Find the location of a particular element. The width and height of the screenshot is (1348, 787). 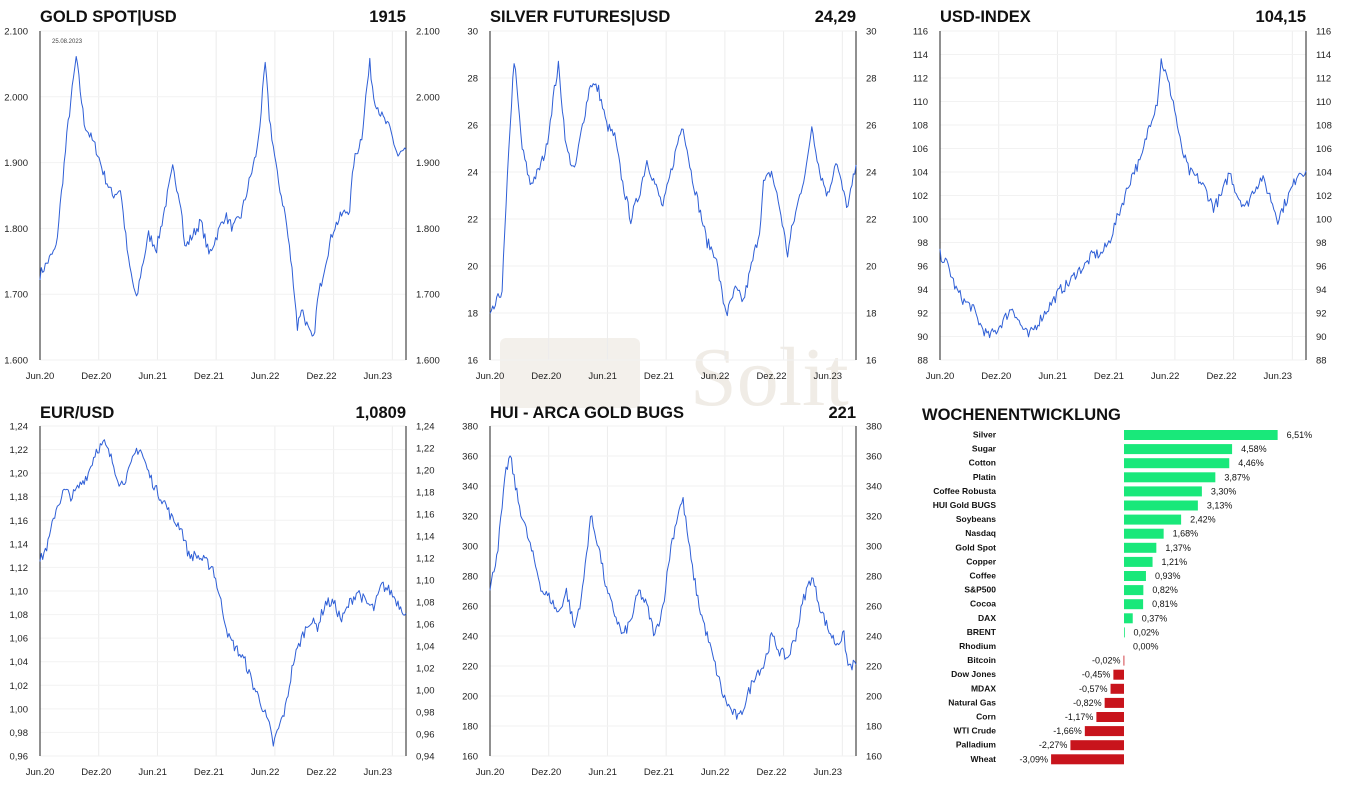

y-tick-label-left: 20 is located at coordinates (472, 267).